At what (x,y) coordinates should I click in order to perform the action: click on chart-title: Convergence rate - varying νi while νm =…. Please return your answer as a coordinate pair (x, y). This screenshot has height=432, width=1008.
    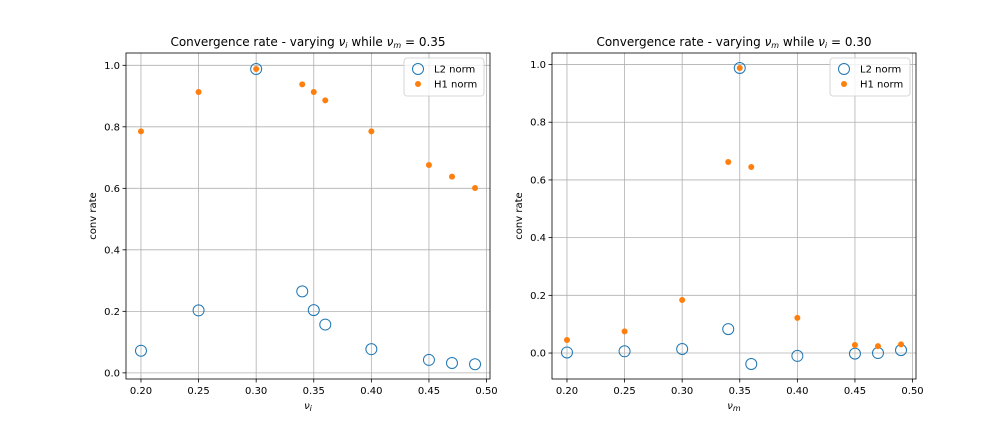
    Looking at the image, I should click on (307, 42).